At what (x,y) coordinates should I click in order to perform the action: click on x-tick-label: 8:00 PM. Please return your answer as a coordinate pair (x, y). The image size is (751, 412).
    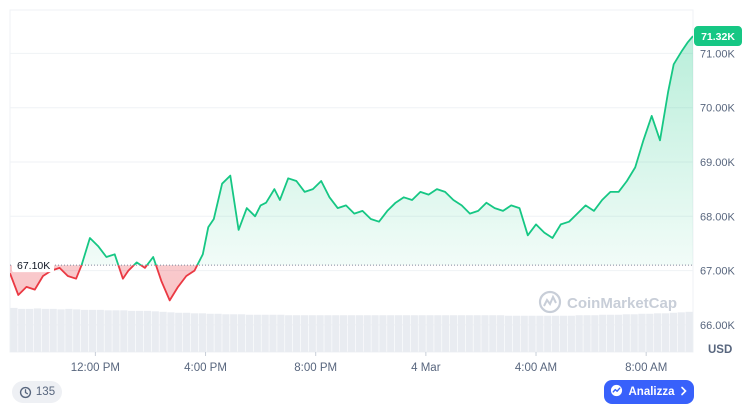
    Looking at the image, I should click on (315, 368).